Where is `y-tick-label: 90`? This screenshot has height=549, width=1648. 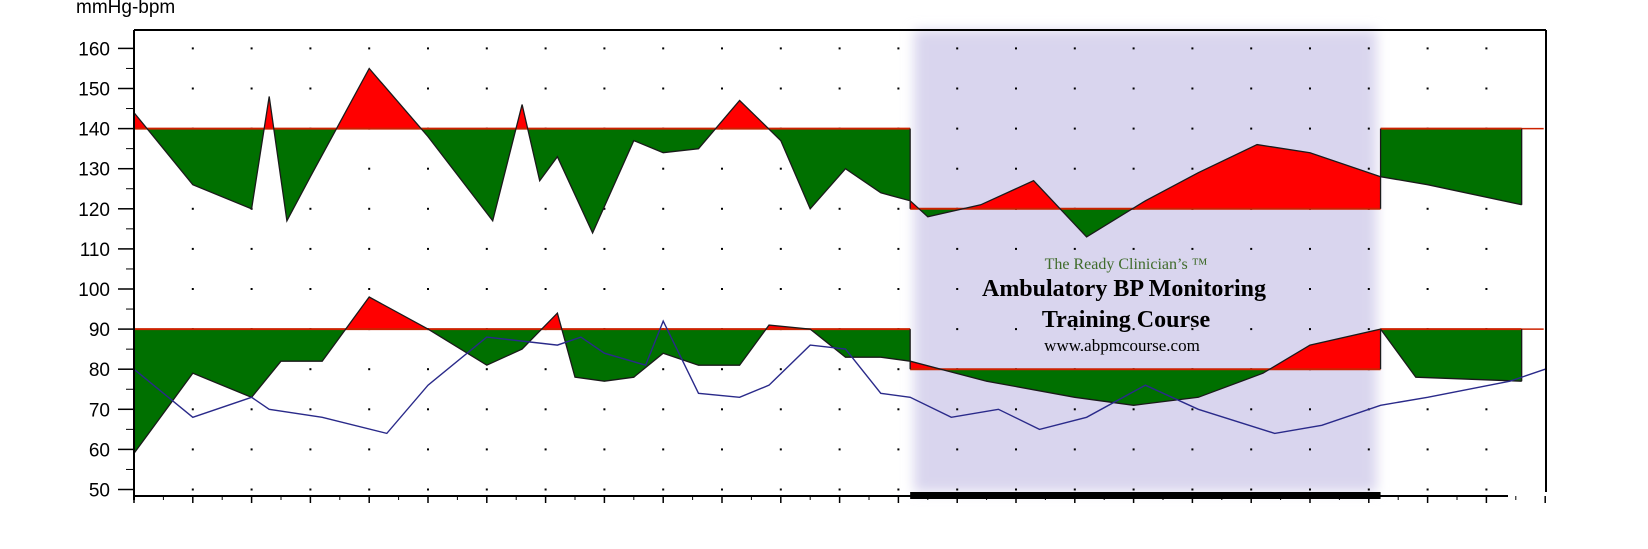
y-tick-label: 90 is located at coordinates (99, 330).